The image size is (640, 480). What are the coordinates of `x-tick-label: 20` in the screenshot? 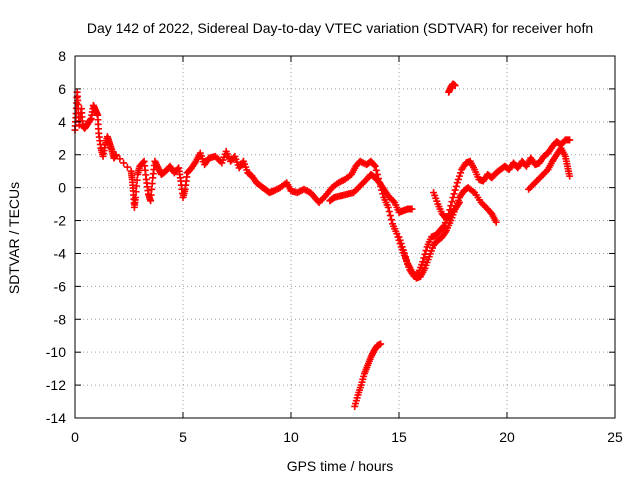 It's located at (507, 437).